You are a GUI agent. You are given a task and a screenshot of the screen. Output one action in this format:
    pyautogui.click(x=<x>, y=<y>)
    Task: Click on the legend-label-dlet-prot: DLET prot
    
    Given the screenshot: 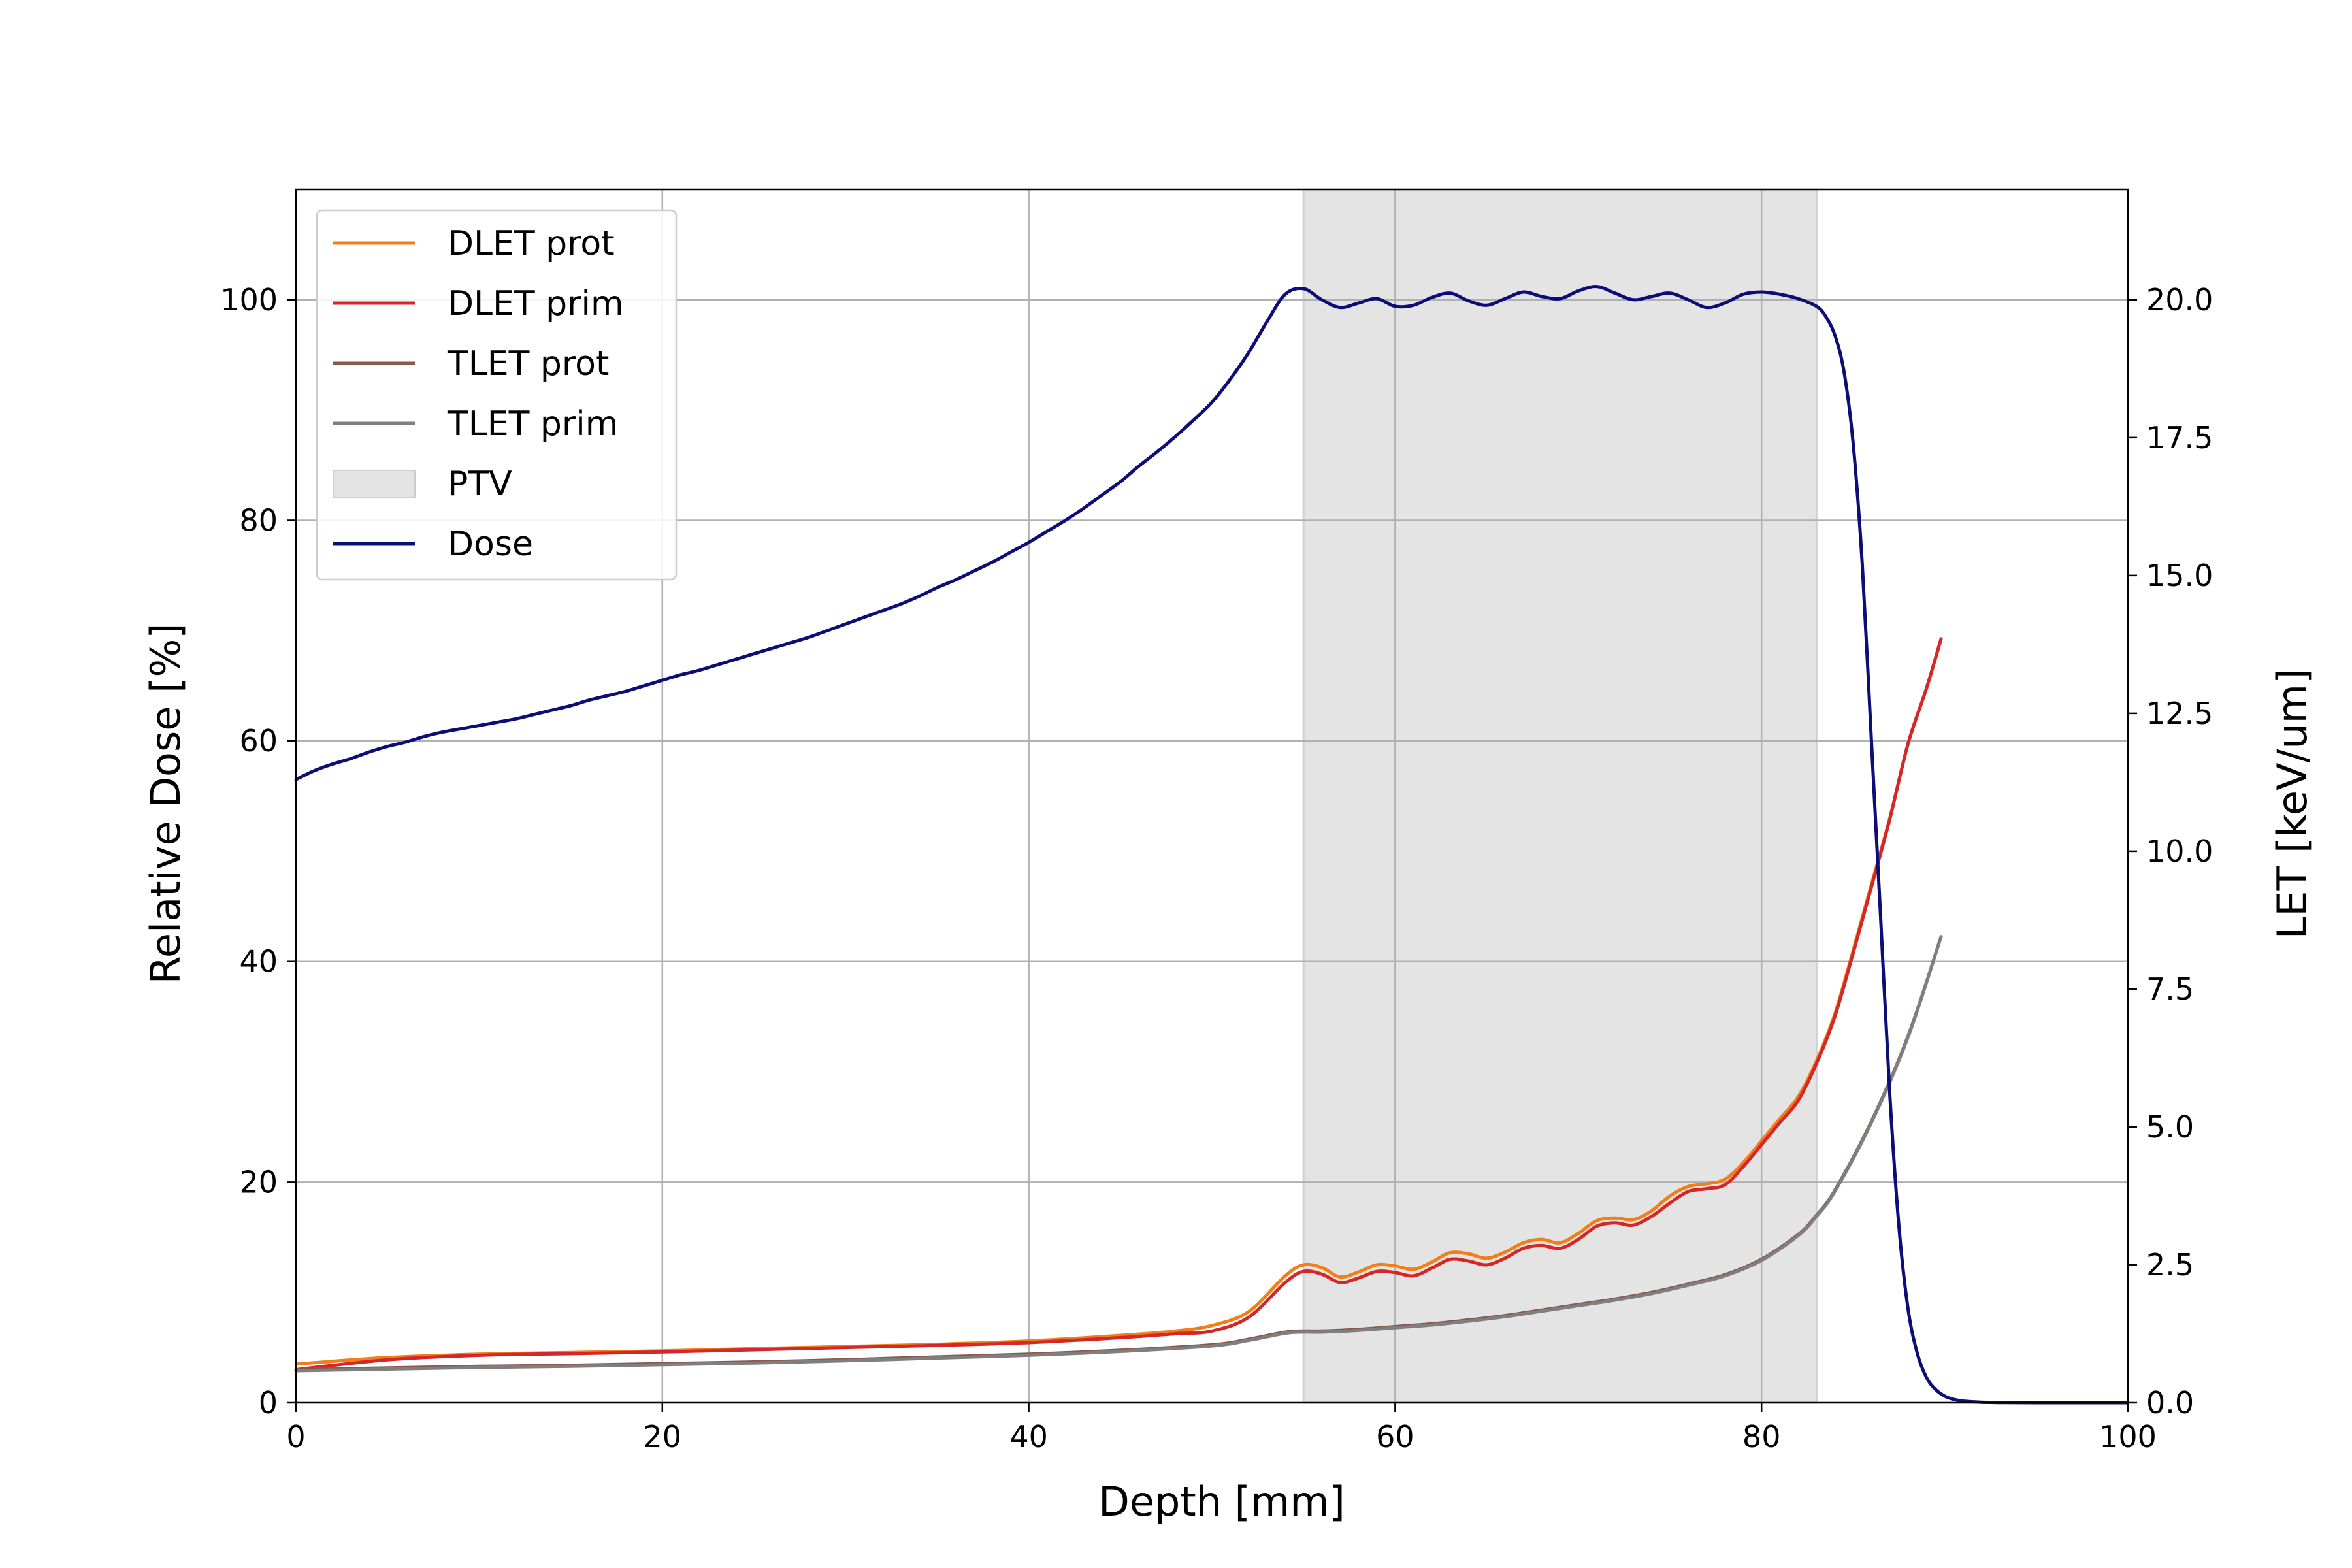 What is the action you would take?
    pyautogui.click(x=531, y=243)
    